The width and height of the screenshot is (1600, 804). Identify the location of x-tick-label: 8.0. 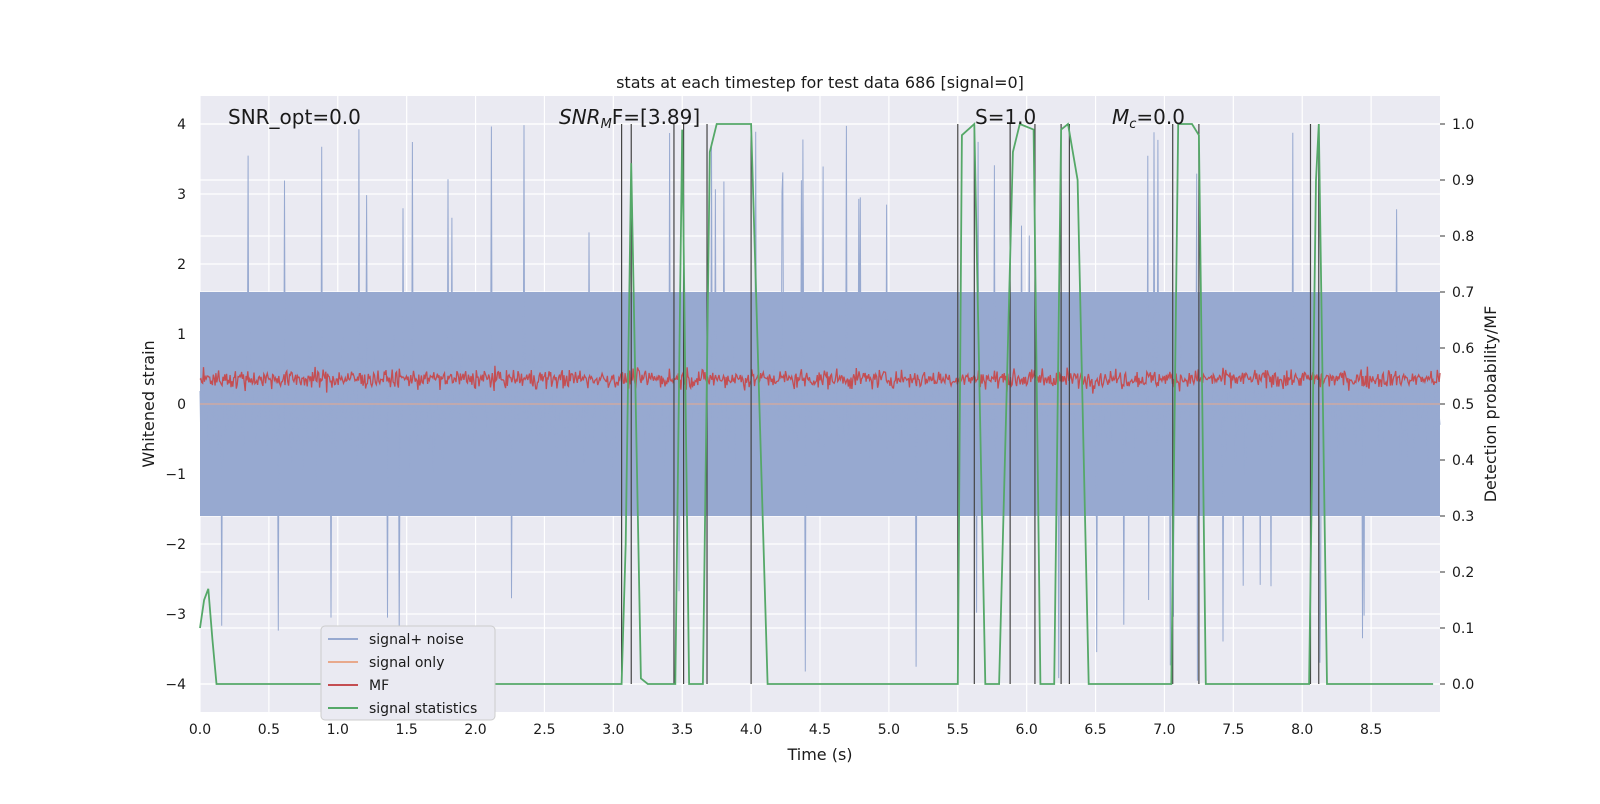
(1302, 730).